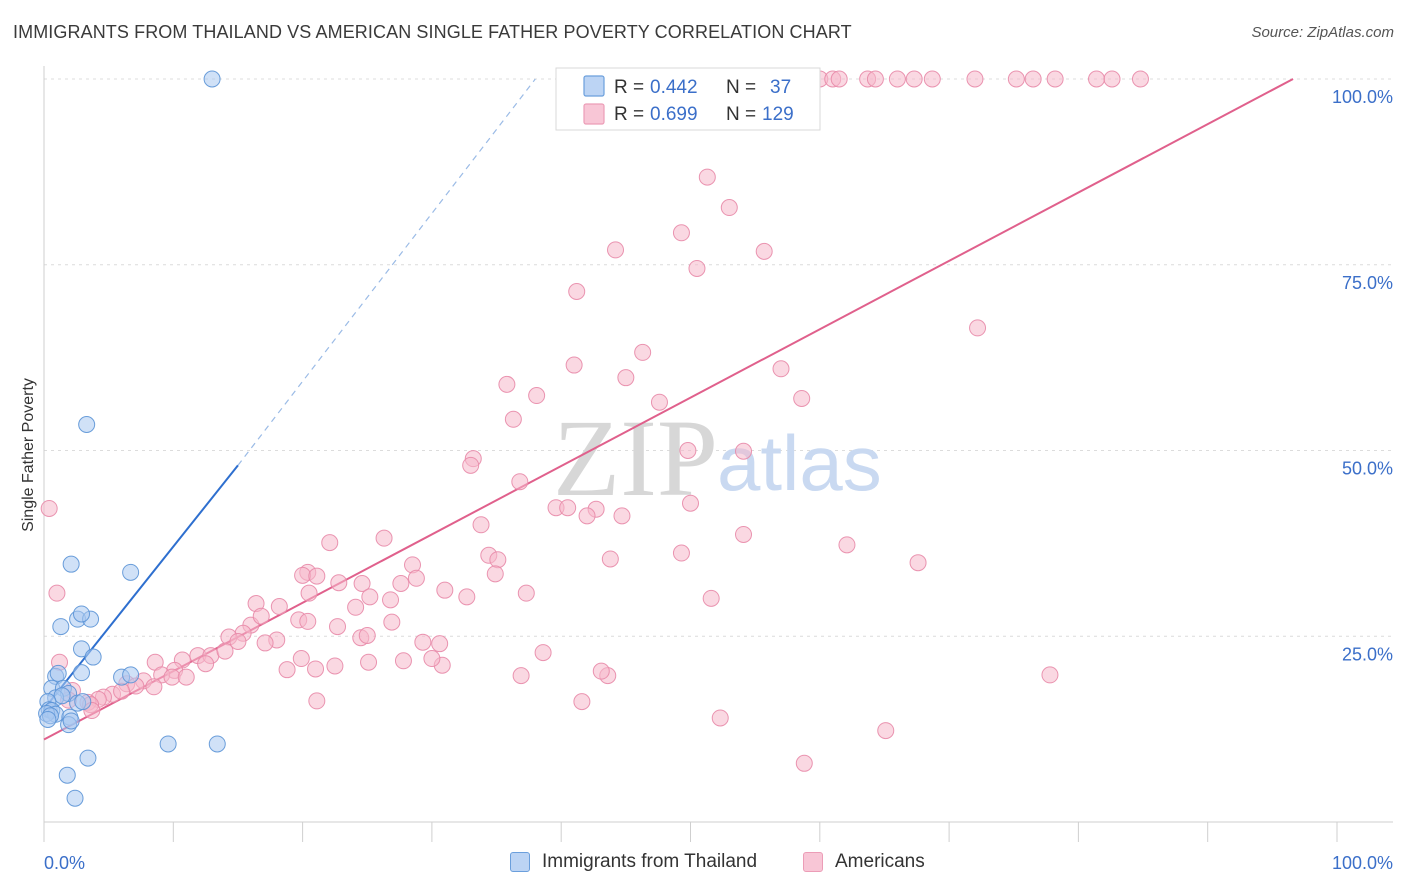 The height and width of the screenshot is (892, 1406). I want to click on legend-r-value-blue: 0.442, so click(674, 87).